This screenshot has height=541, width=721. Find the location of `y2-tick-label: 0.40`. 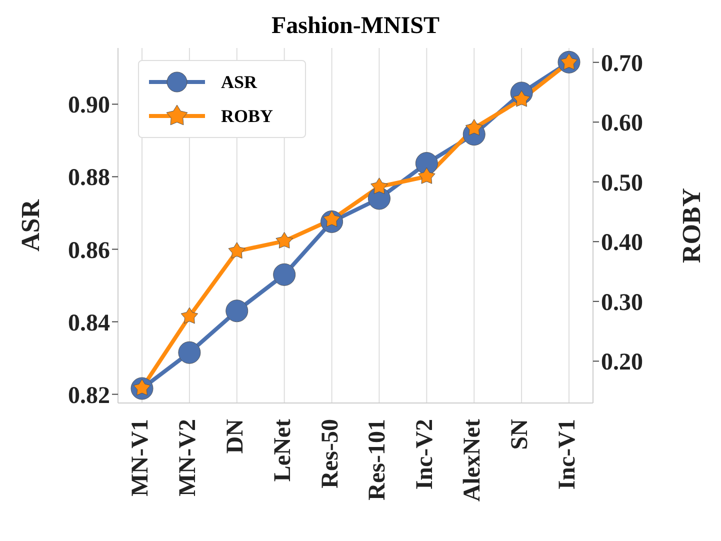

y2-tick-label: 0.40 is located at coordinates (622, 243).